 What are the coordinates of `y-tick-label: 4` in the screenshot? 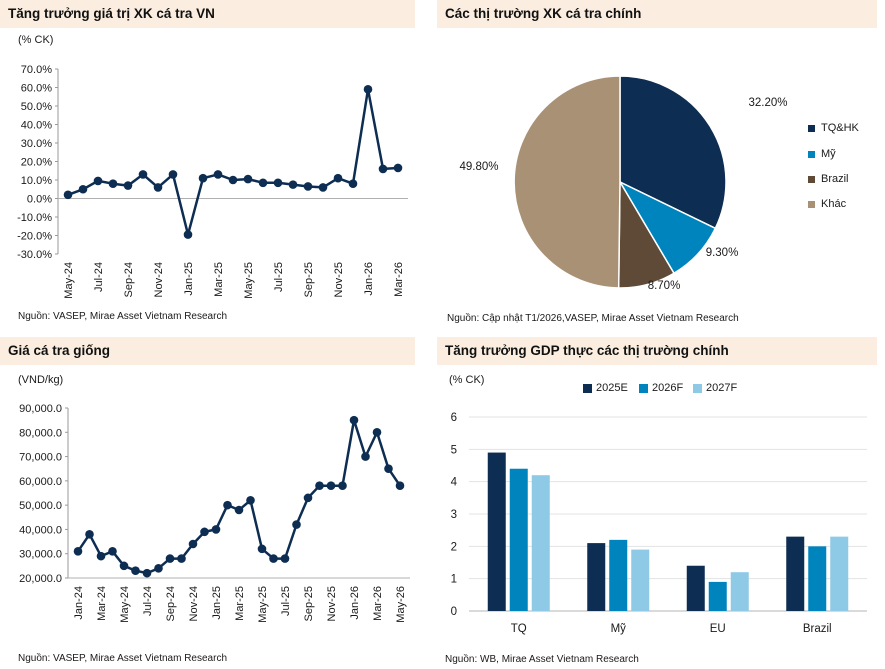 It's located at (454, 483).